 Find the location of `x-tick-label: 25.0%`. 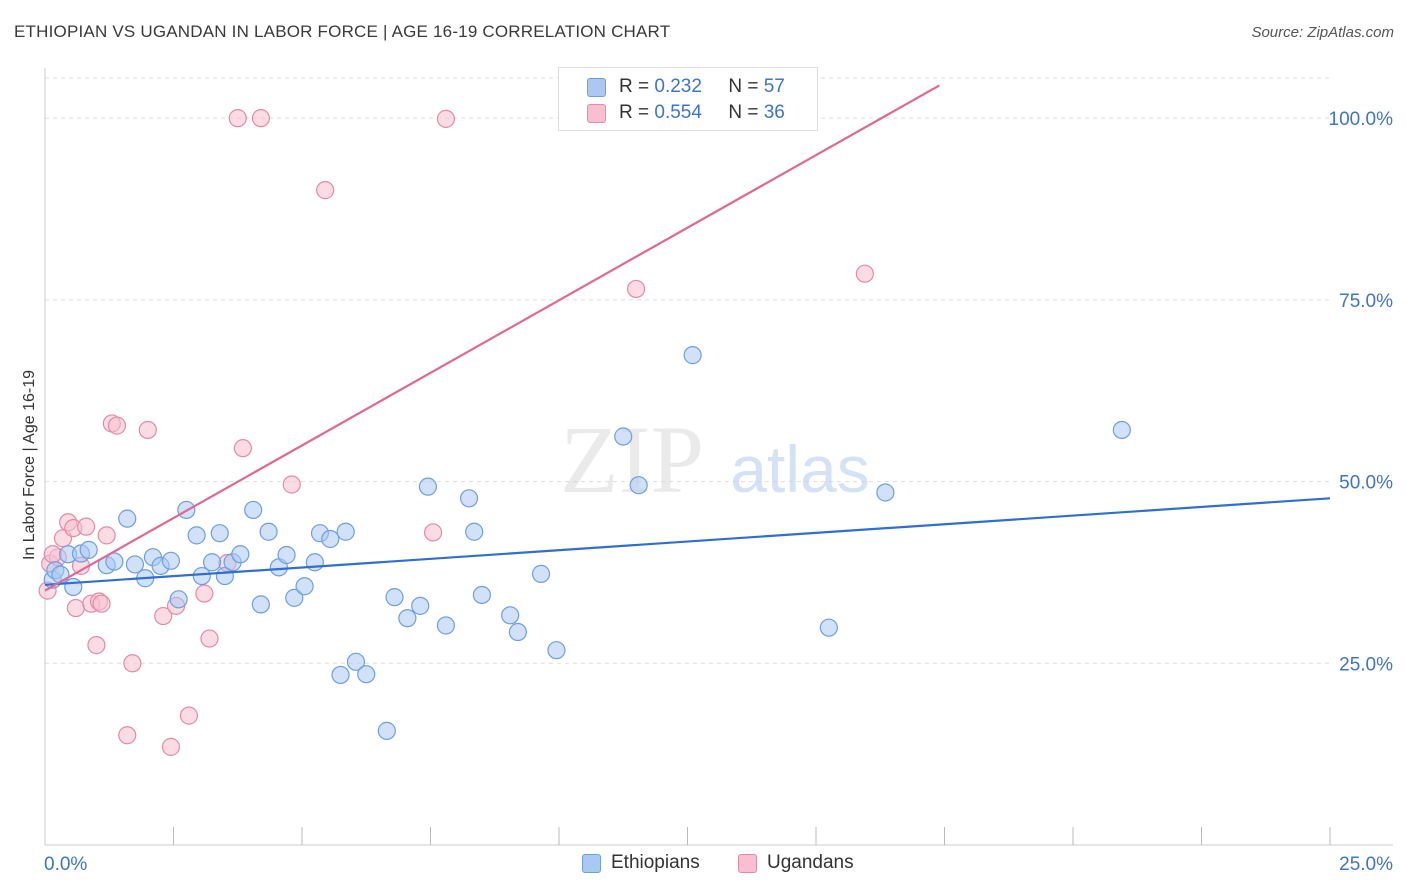

x-tick-label: 25.0% is located at coordinates (1366, 864).